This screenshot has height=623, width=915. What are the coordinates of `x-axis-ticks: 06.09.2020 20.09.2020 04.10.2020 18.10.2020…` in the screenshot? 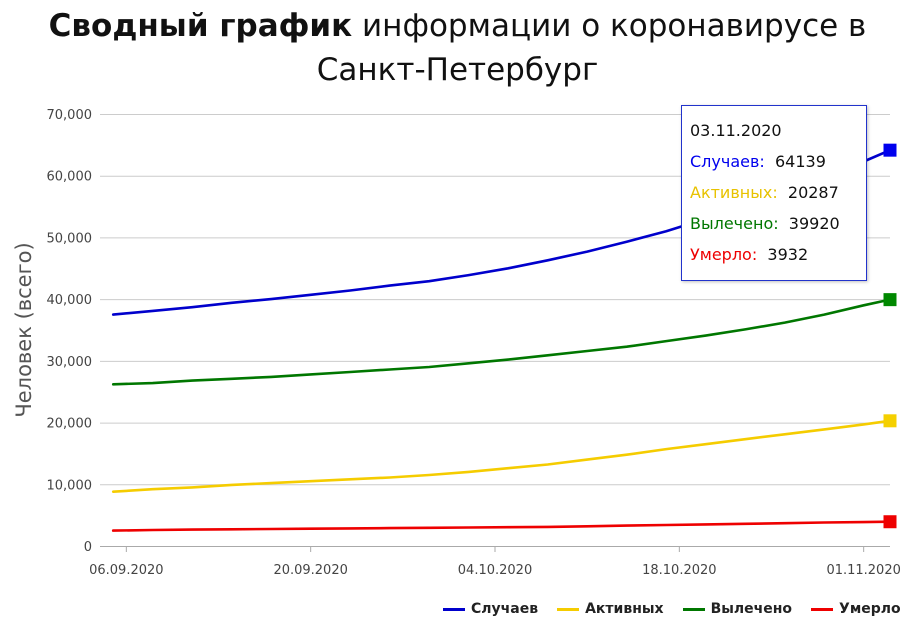 It's located at (495, 562).